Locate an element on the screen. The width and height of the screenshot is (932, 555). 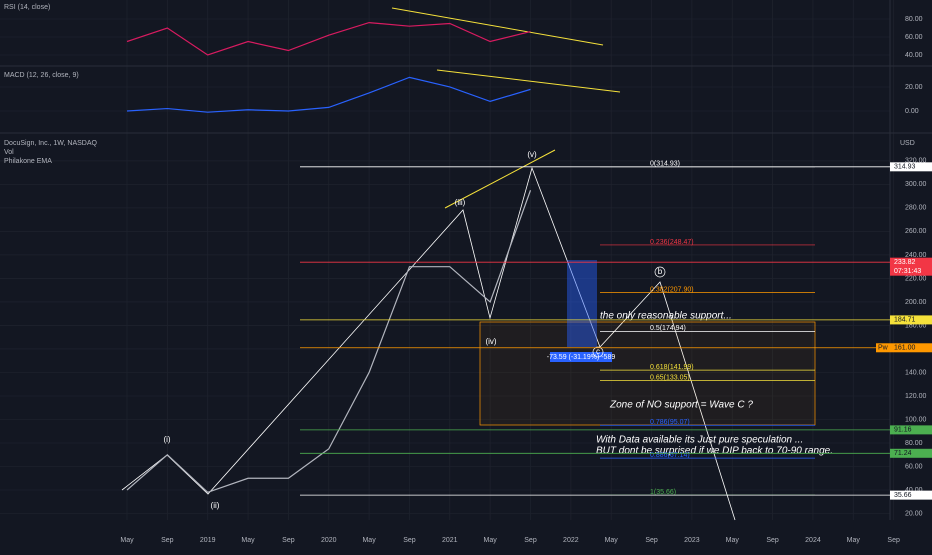
x-tick-label: 2023 is located at coordinates (692, 540).